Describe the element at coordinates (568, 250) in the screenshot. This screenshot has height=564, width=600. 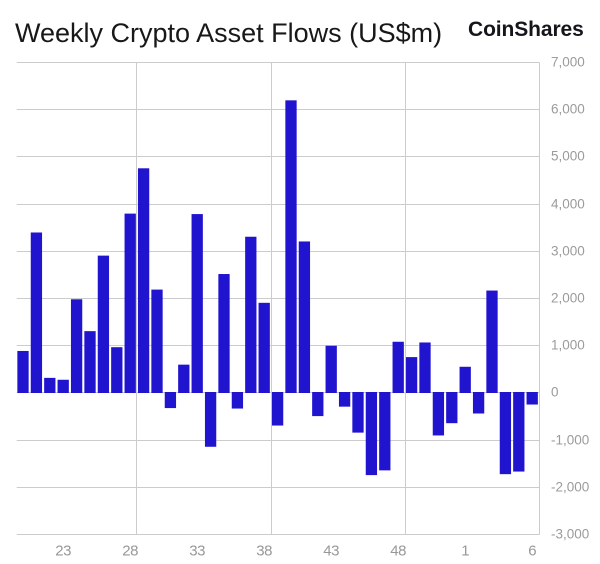
I see `svg-text: 3,000` at that location.